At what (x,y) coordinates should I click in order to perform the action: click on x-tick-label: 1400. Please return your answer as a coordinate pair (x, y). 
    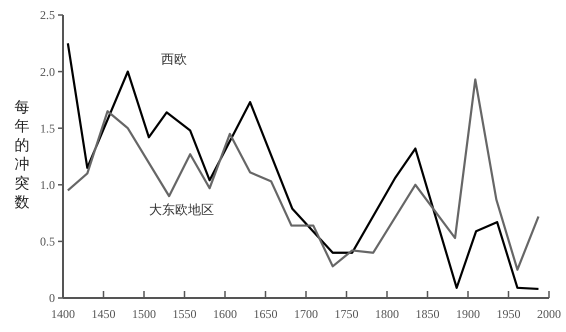
    Looking at the image, I should click on (63, 314).